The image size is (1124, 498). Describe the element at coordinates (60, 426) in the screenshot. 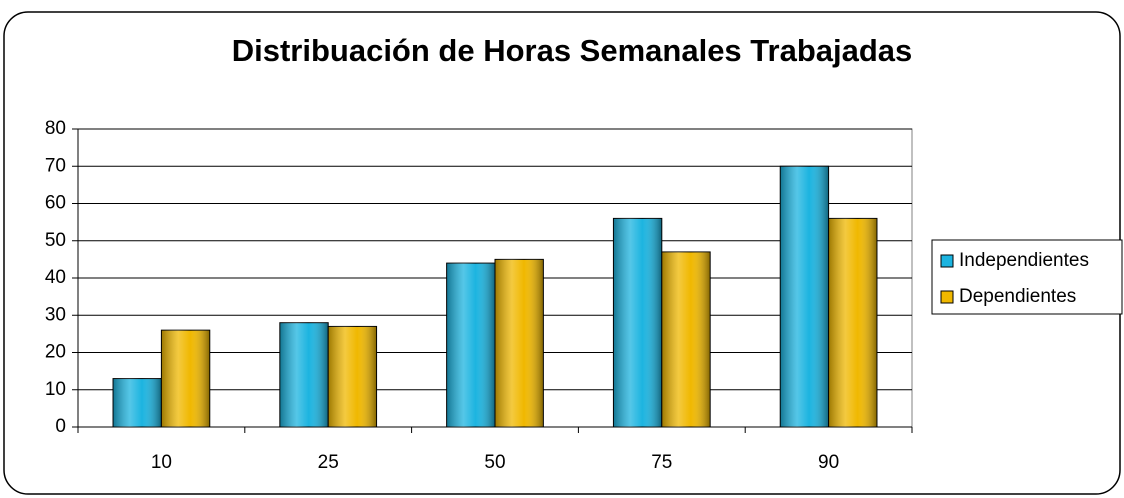

I see `y-tick-label: 0` at that location.